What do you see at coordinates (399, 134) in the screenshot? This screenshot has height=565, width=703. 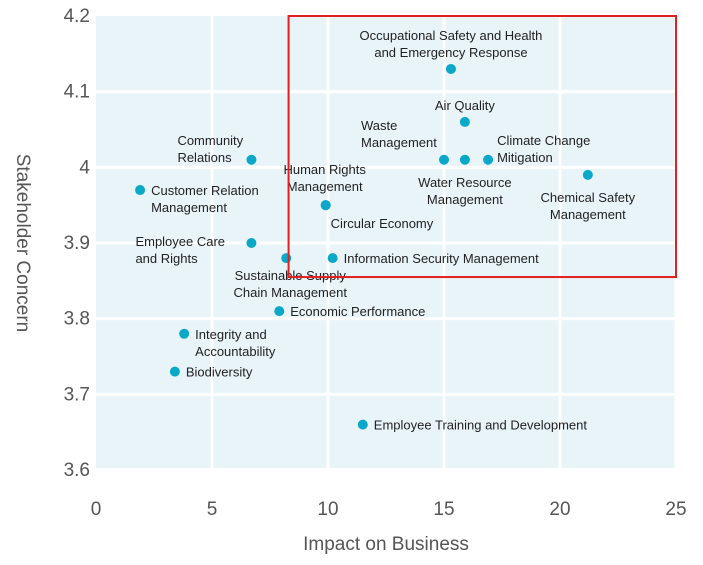 I see `point-label: Waste Management` at bounding box center [399, 134].